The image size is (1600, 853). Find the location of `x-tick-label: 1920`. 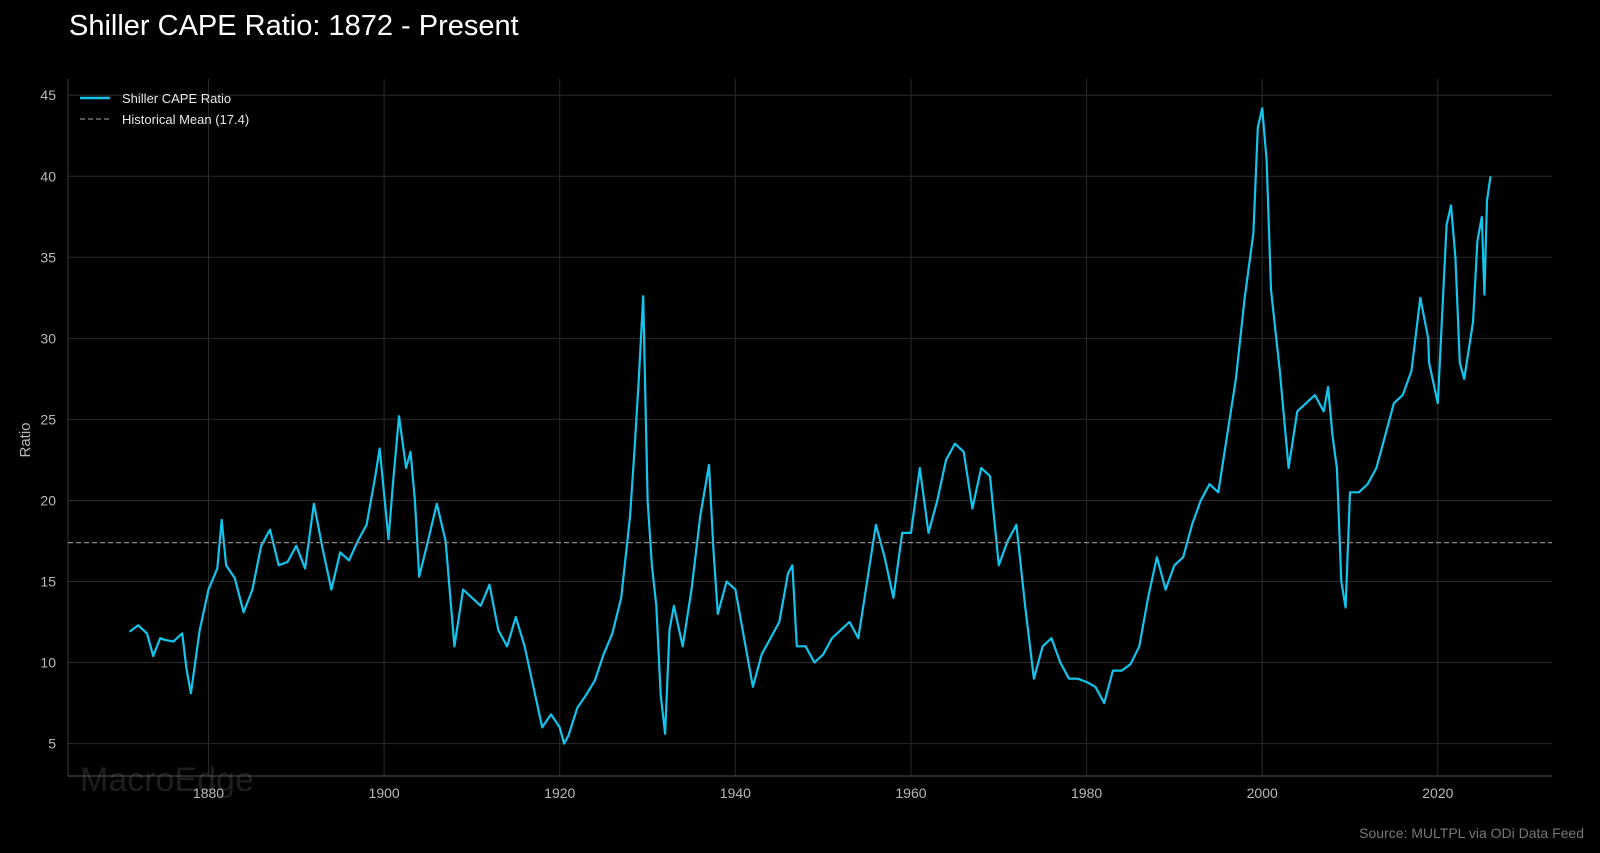

x-tick-label: 1920 is located at coordinates (559, 793).